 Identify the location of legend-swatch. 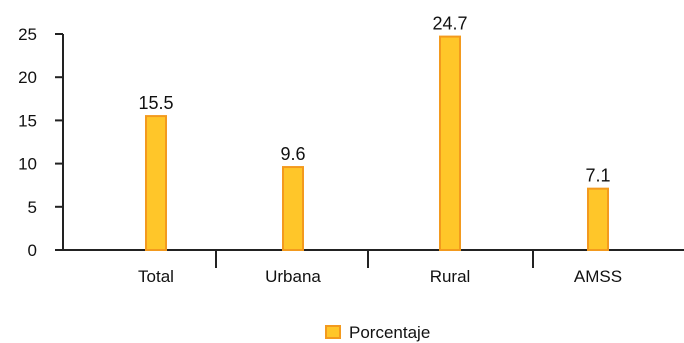
(333, 332).